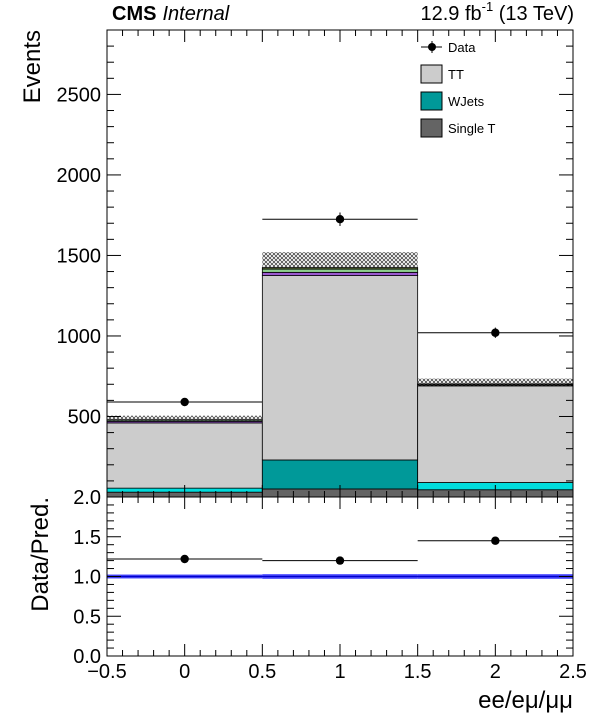  Describe the element at coordinates (185, 418) in the screenshot. I see `uncertainty-bin0` at that location.